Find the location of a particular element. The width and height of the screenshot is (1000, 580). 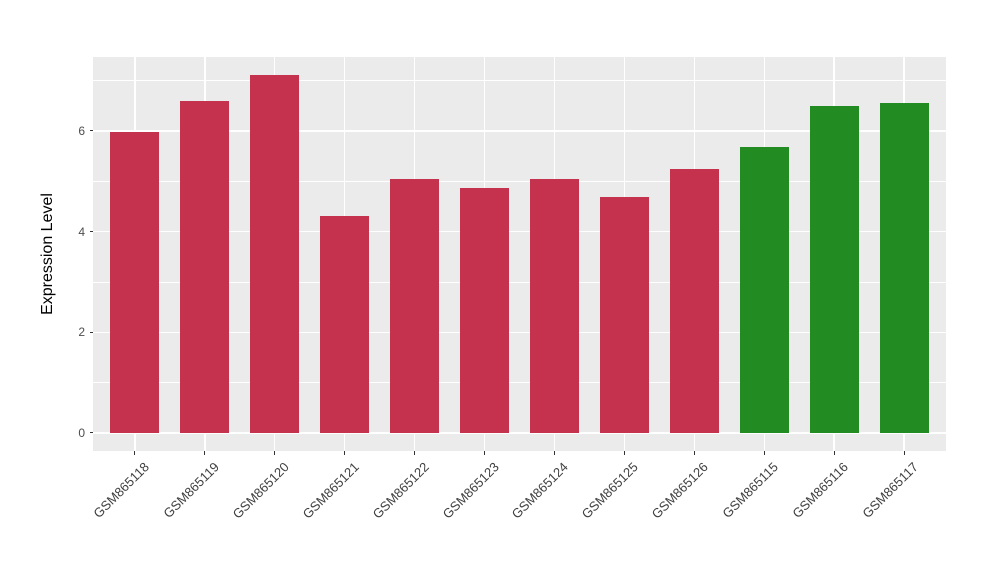

x-tick-GSM865121 is located at coordinates (345, 453).